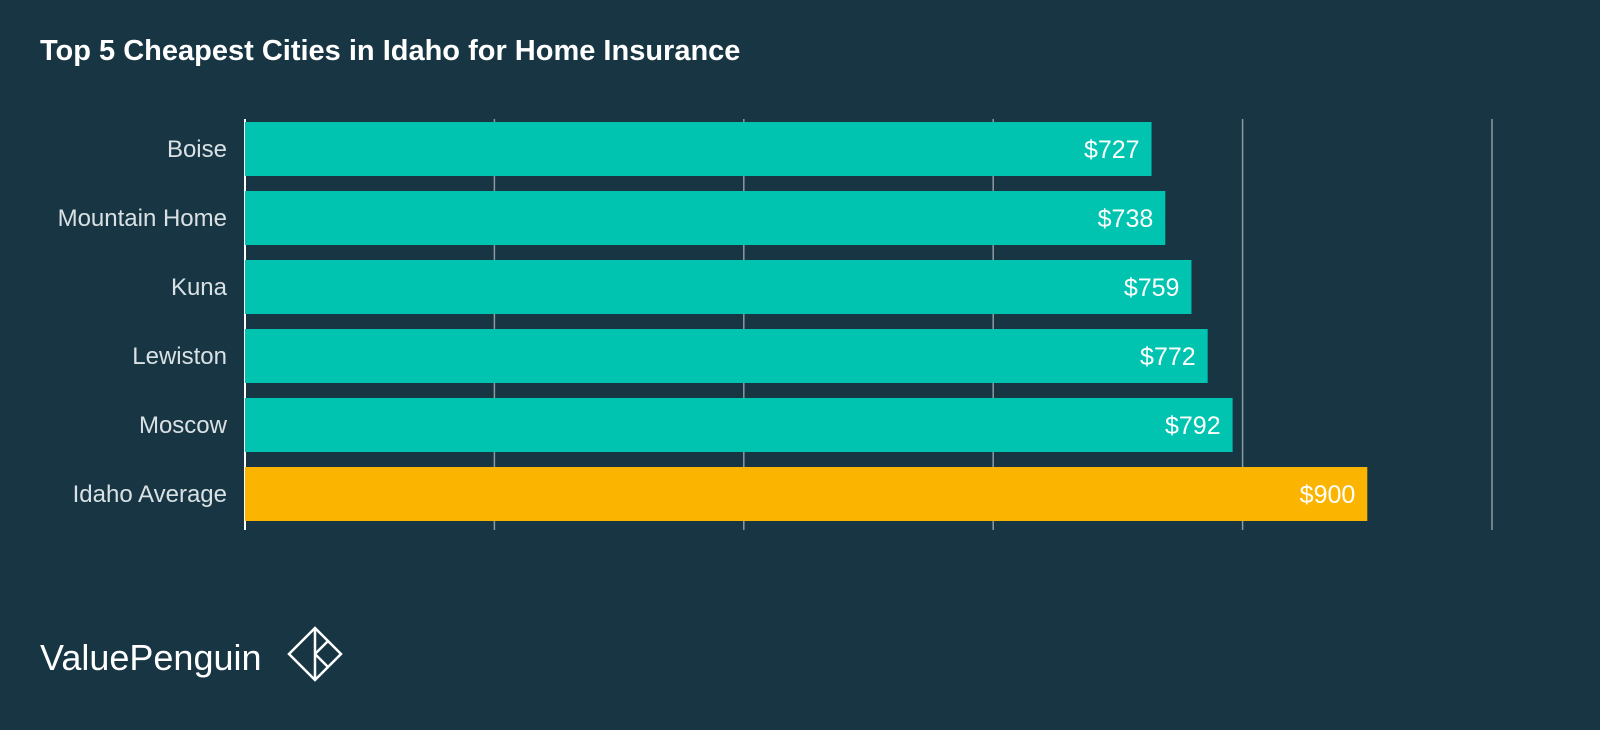  What do you see at coordinates (151, 657) in the screenshot?
I see `brand-name: ValuePenguin` at bounding box center [151, 657].